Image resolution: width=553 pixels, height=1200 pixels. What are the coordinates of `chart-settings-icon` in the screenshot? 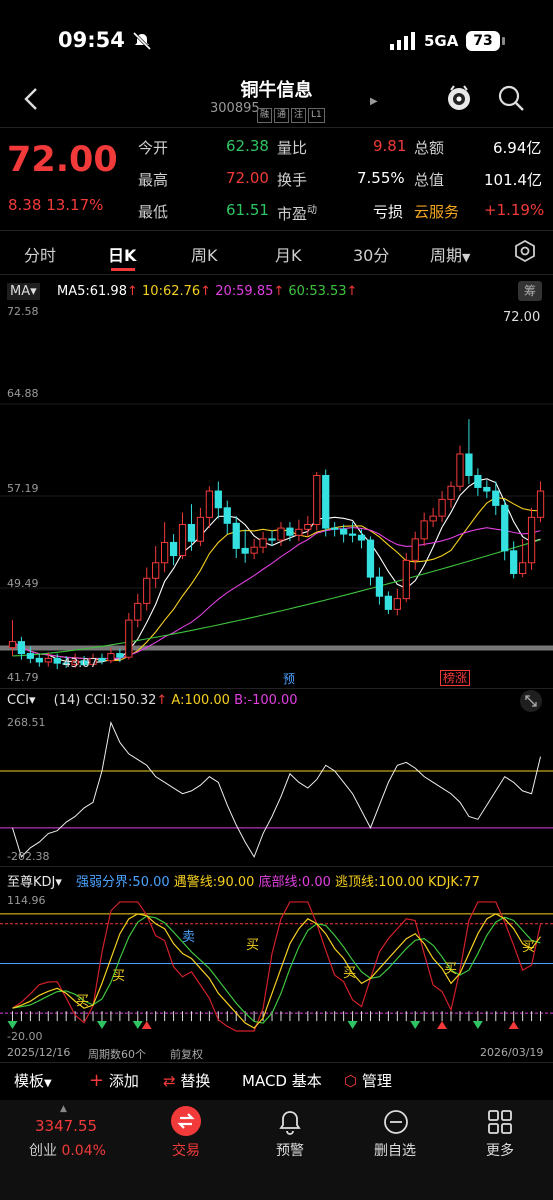 It's located at (525, 251).